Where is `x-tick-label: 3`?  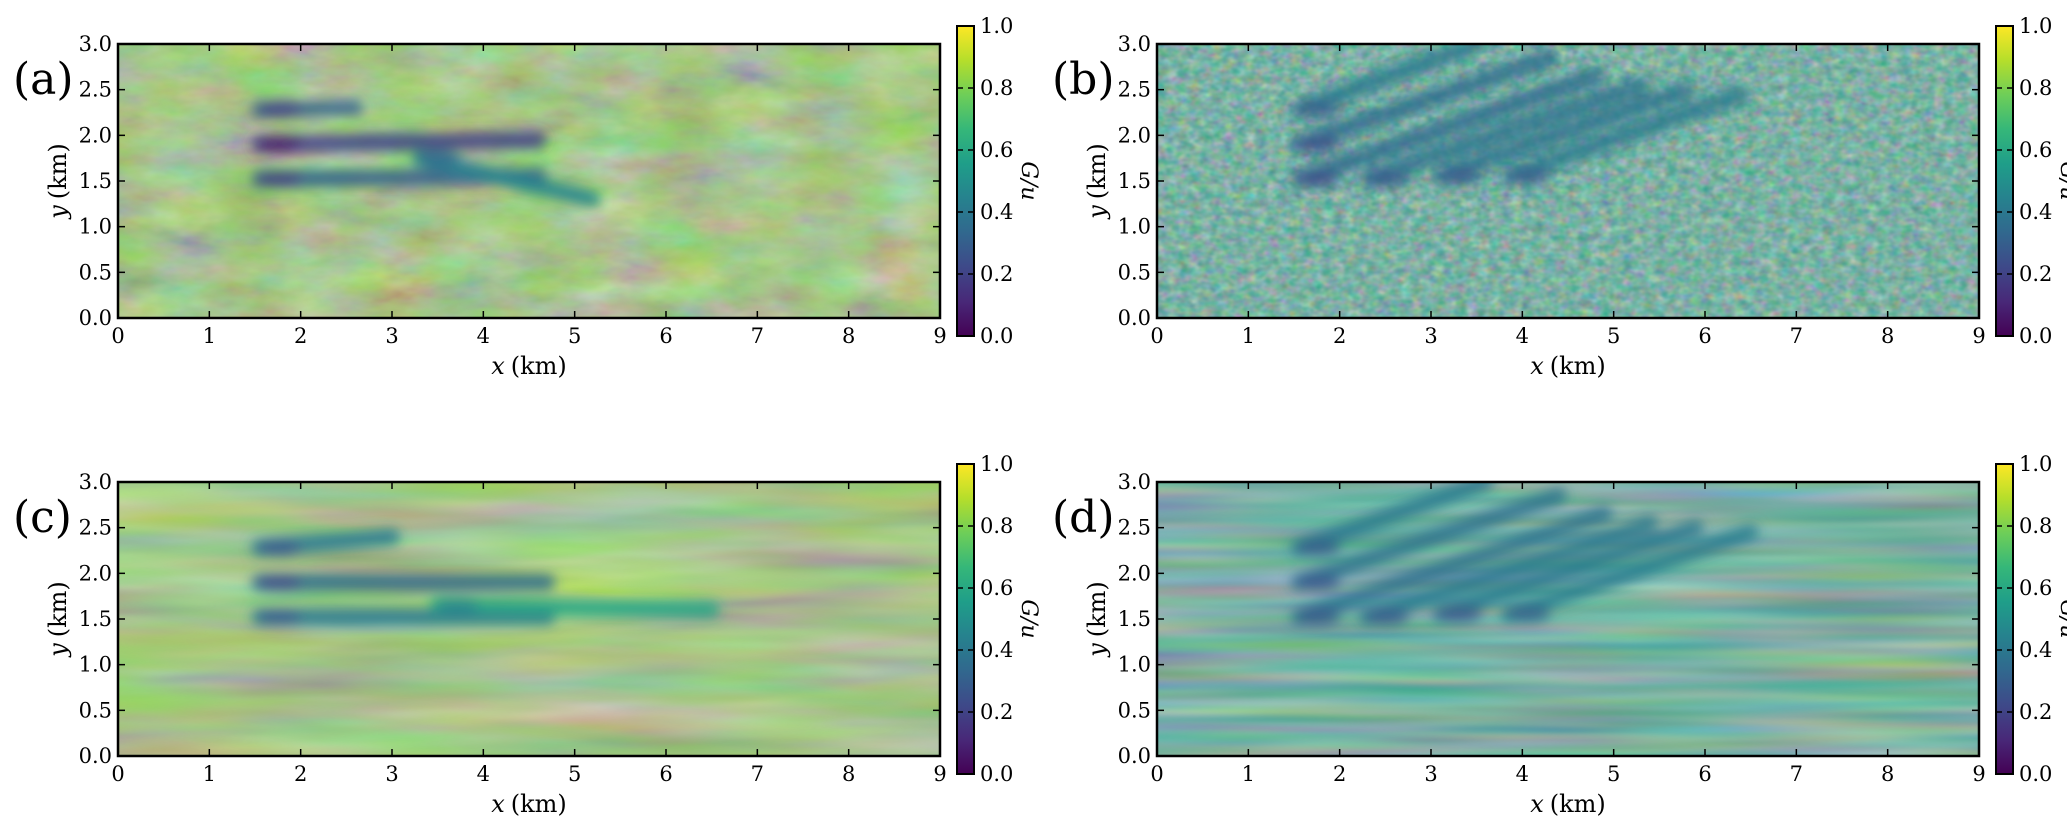 x-tick-label: 3 is located at coordinates (1430, 336).